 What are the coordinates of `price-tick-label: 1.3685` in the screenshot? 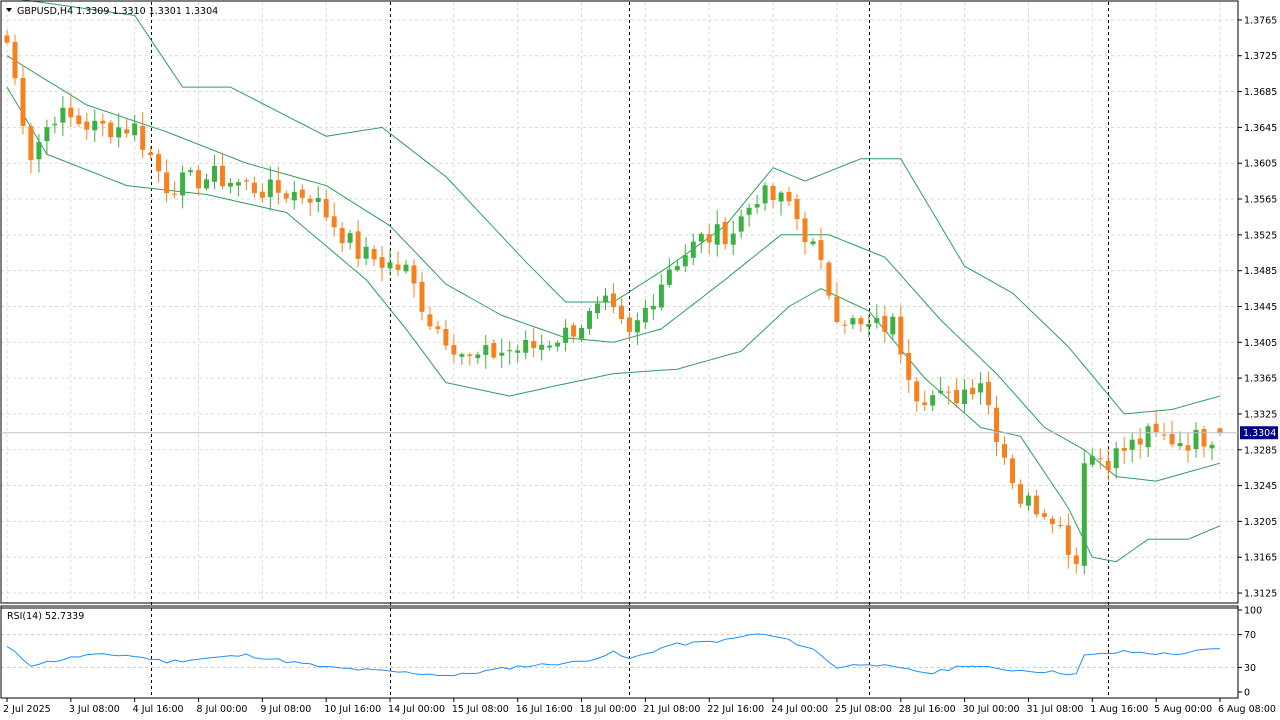 It's located at (1260, 92).